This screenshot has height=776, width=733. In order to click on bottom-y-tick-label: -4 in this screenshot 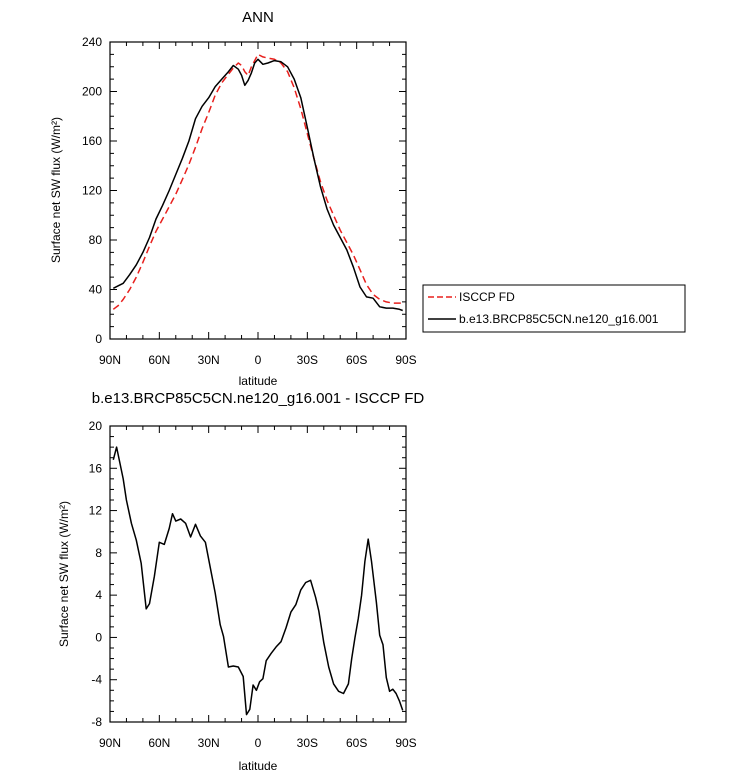, I will do `click(96, 680)`.